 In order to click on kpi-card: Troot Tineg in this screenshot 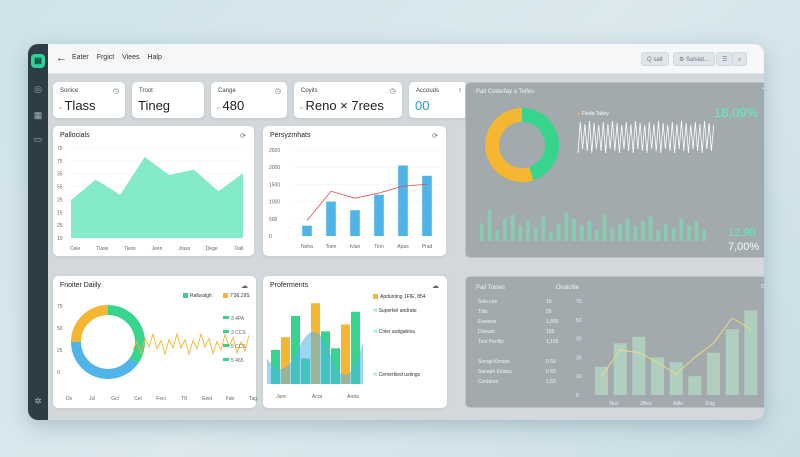, I will do `click(168, 100)`.